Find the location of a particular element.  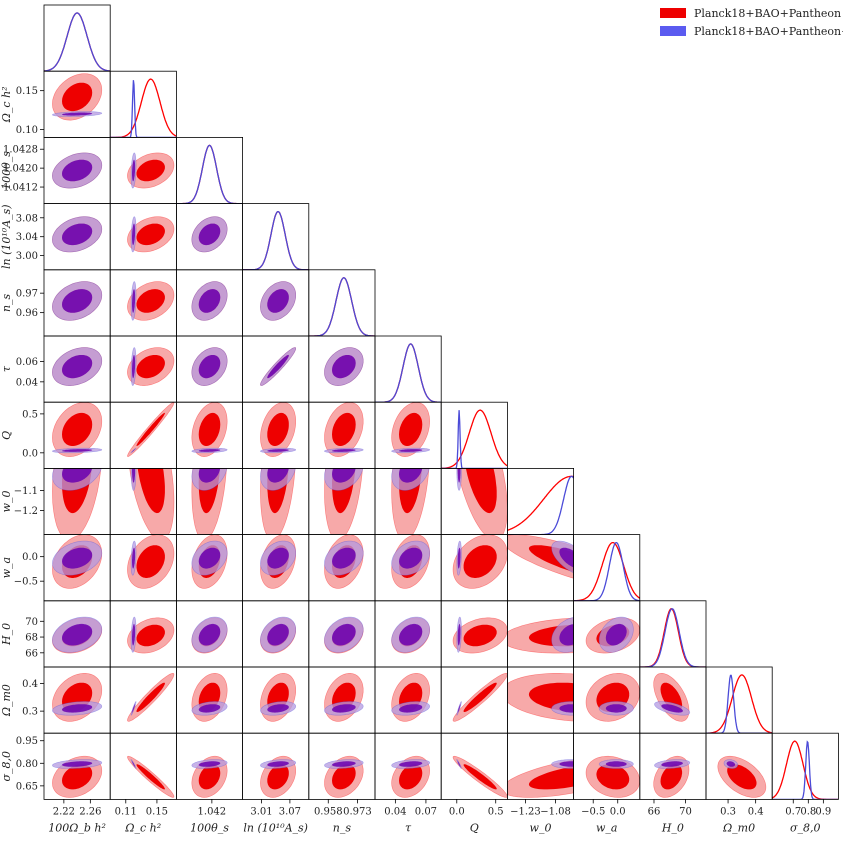

y-tick-label: 0.0 is located at coordinates (30, 557).